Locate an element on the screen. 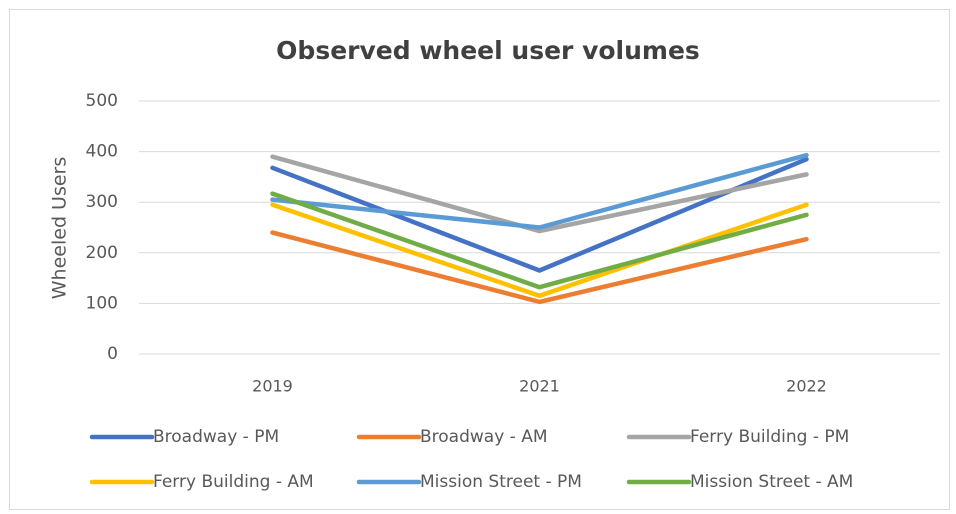  y-tick-label: 400 is located at coordinates (102, 152).